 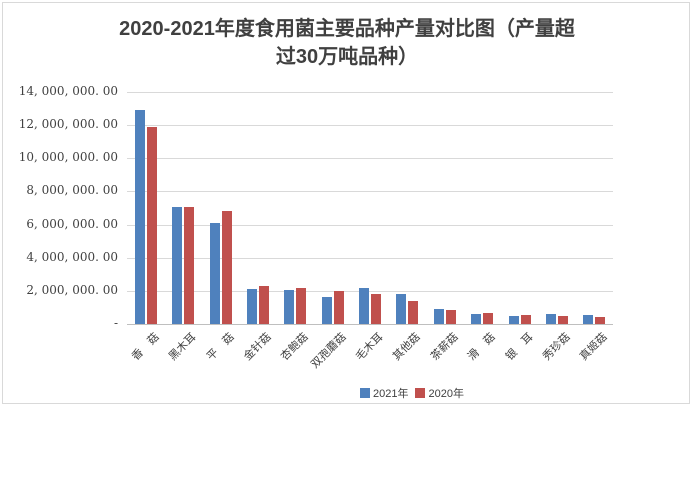 I want to click on bar-2021年-5, so click(x=326, y=310).